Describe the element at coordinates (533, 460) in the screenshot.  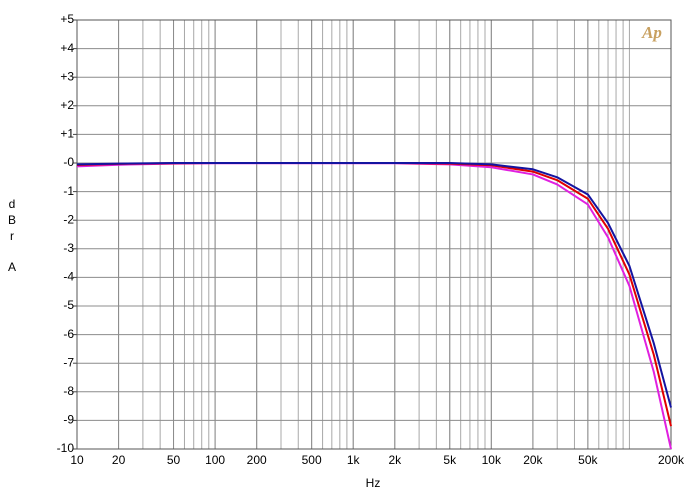
I see `x-tick-label: 20k` at that location.